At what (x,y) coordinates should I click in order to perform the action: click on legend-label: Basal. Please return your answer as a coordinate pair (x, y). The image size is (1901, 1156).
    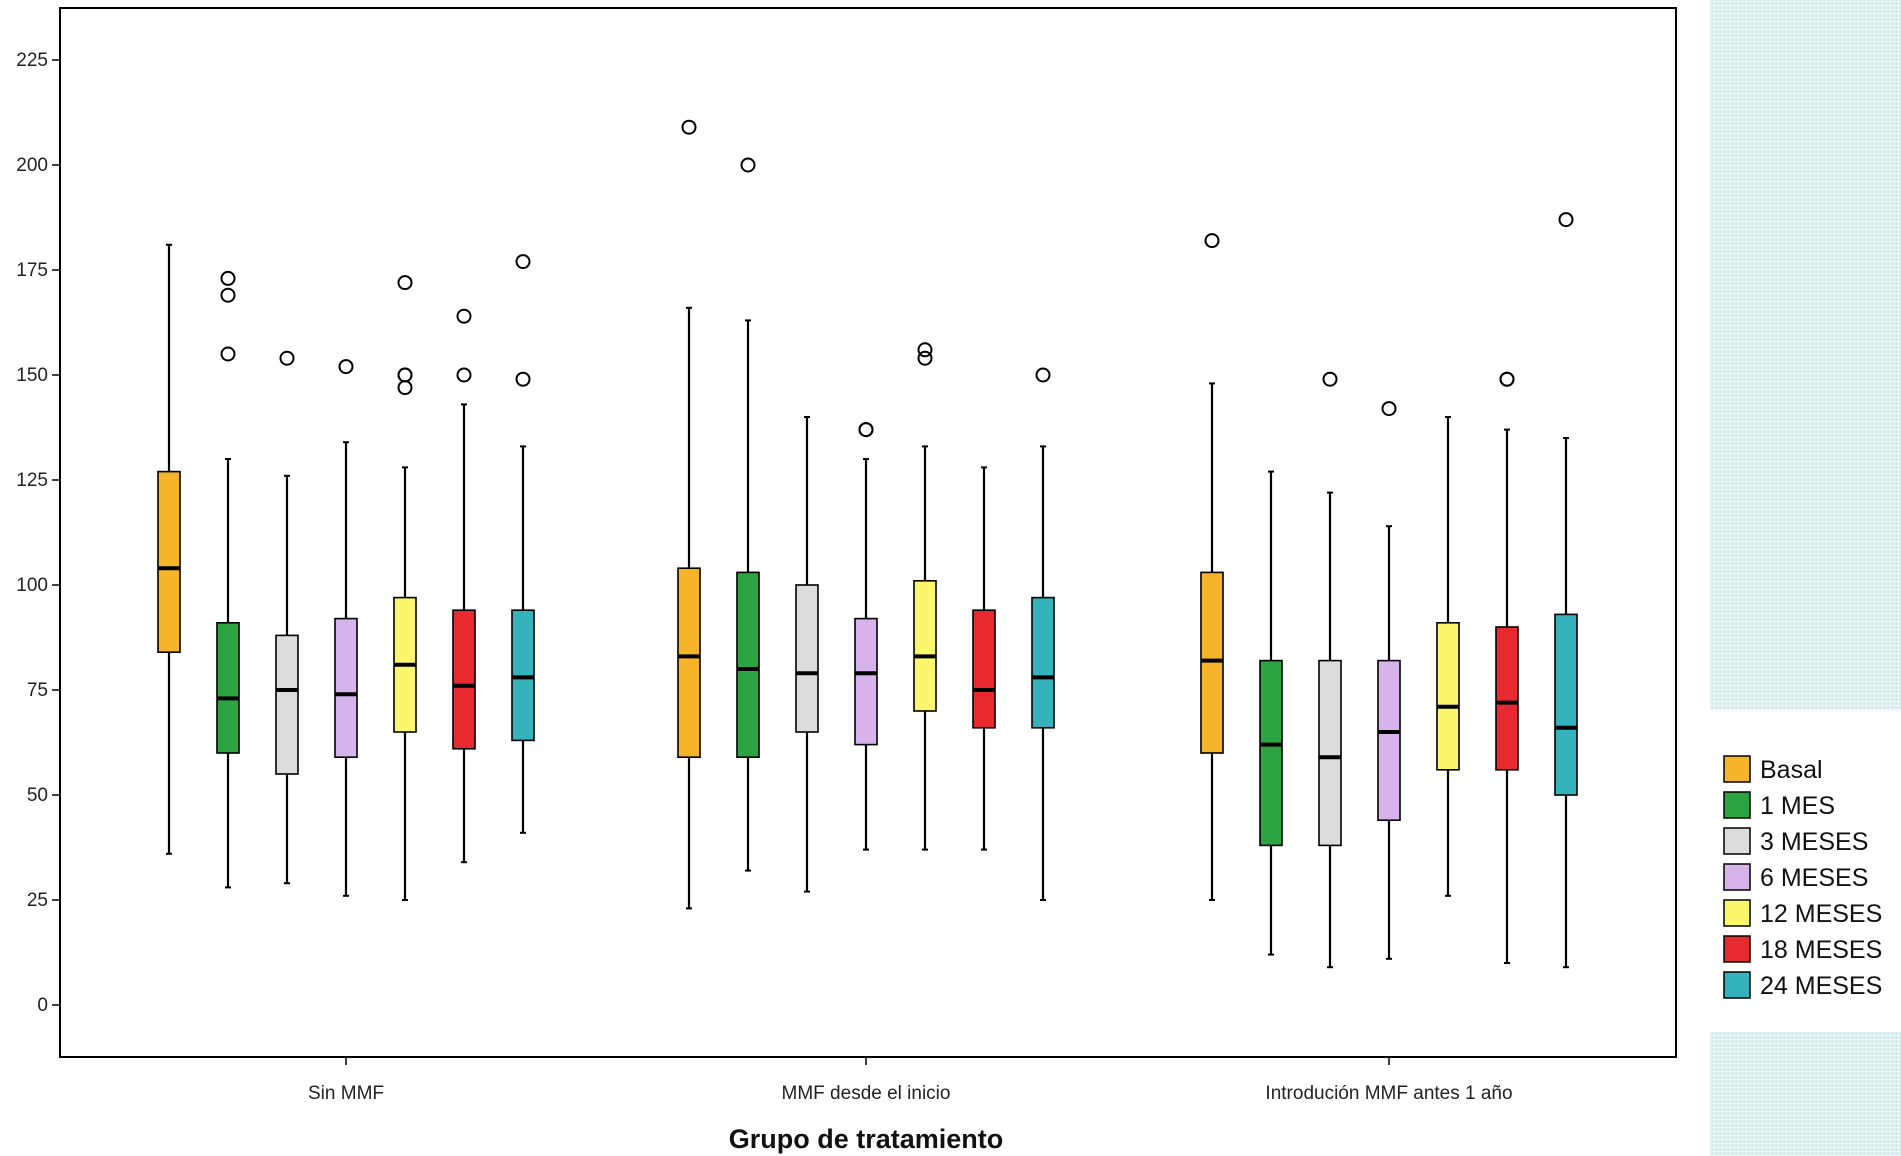
    Looking at the image, I should click on (1791, 770).